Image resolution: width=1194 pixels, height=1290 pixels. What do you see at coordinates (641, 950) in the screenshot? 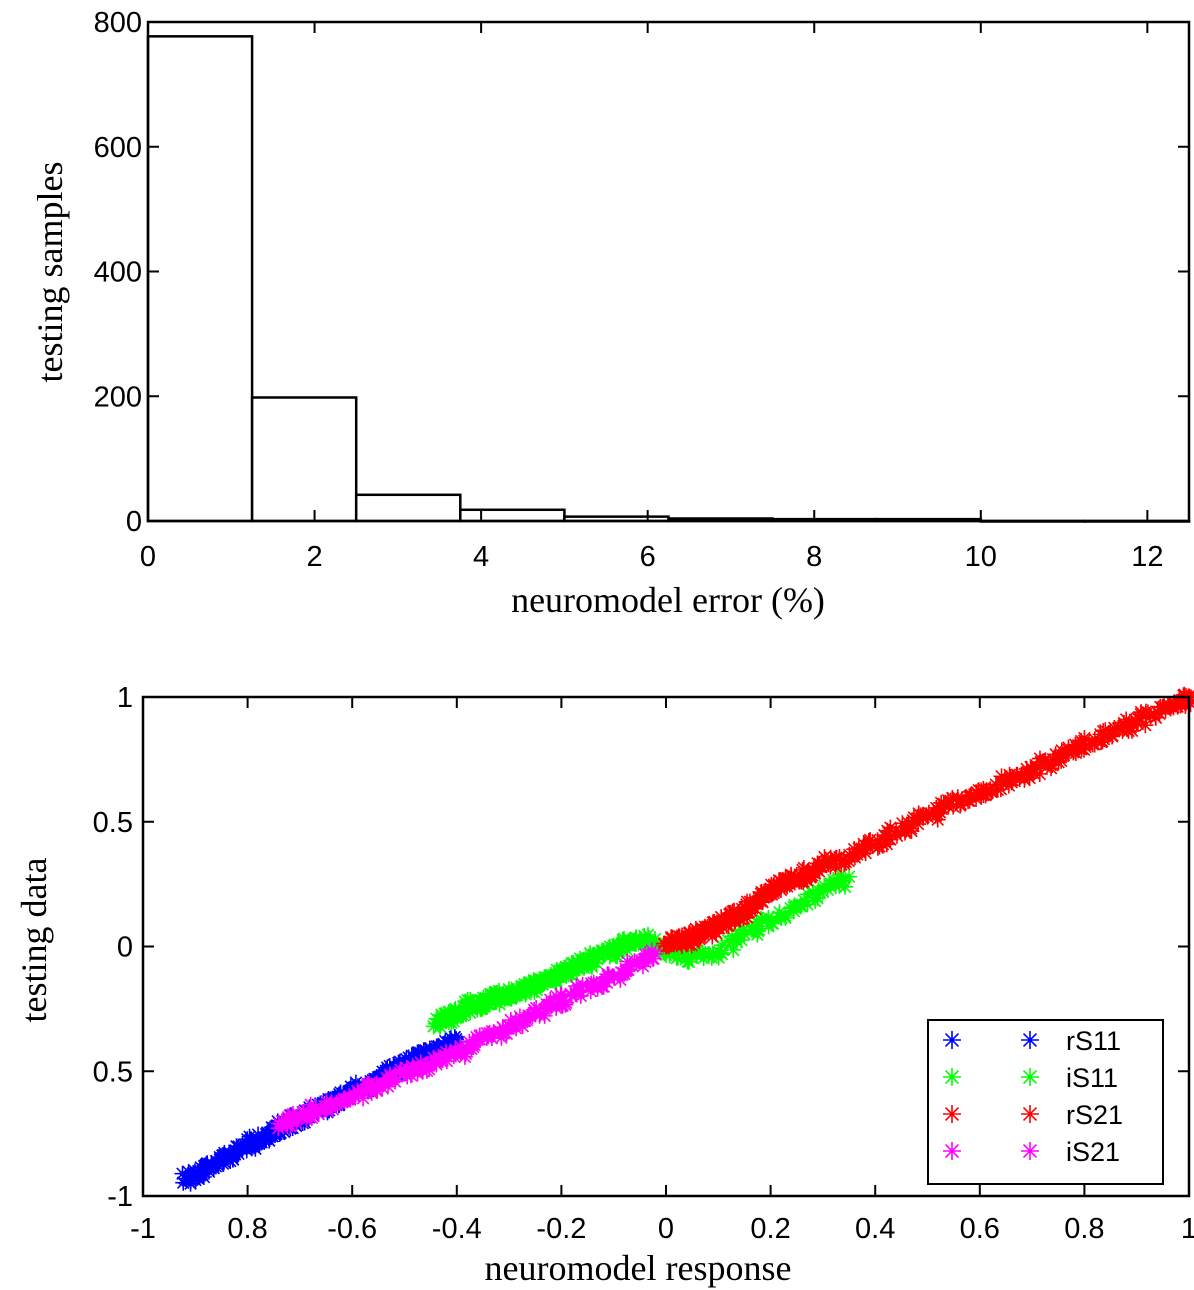
I see `series-iS11` at bounding box center [641, 950].